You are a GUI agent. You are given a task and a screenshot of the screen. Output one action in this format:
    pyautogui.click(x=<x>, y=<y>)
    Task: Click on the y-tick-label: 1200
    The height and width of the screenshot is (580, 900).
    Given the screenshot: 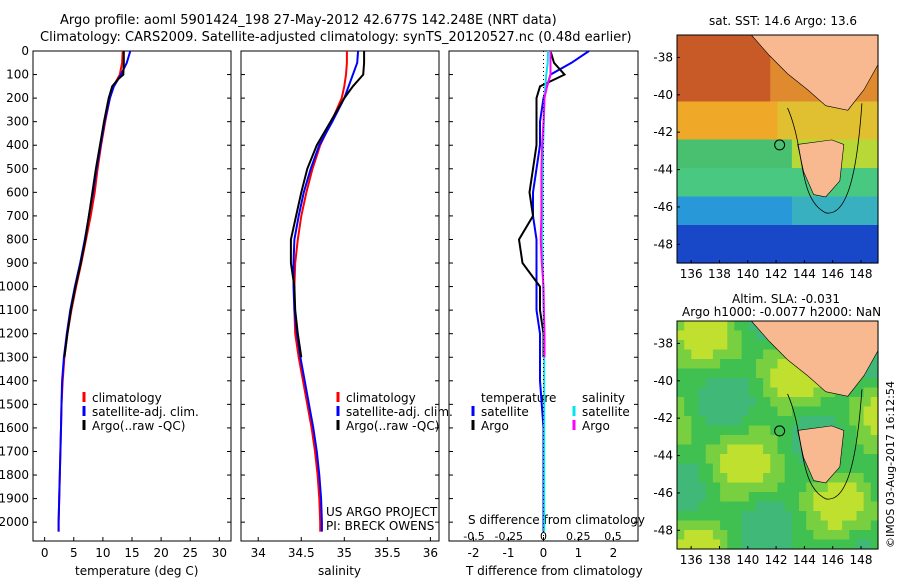 What is the action you would take?
    pyautogui.click(x=14, y=334)
    